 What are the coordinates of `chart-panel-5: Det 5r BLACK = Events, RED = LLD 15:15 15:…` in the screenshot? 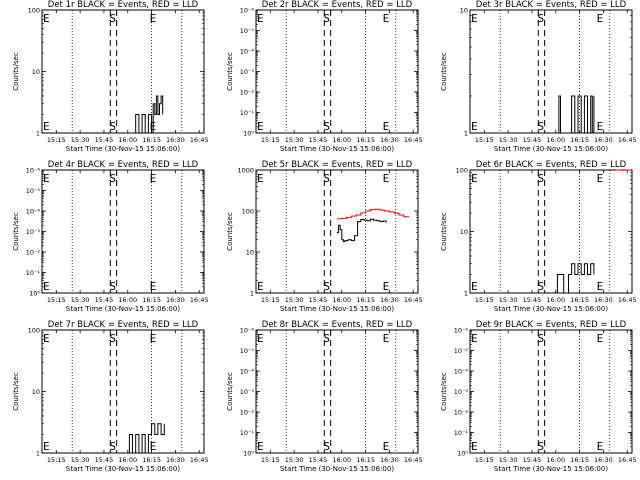 It's located at (324, 236).